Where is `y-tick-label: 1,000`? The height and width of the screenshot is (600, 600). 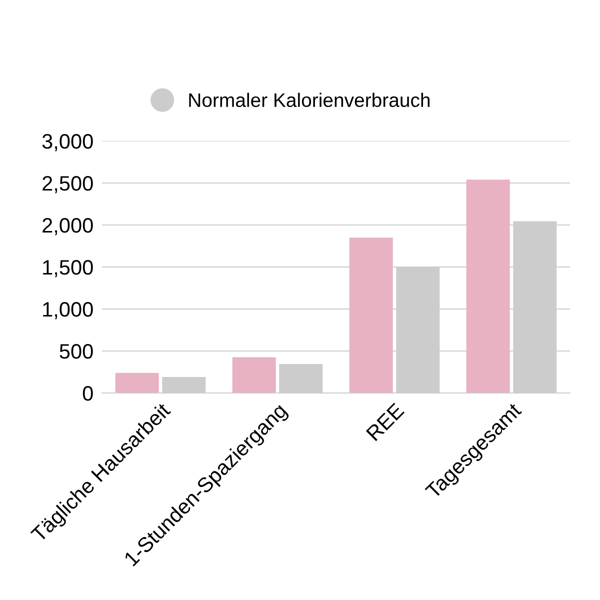 y-tick-label: 1,000 is located at coordinates (68, 311).